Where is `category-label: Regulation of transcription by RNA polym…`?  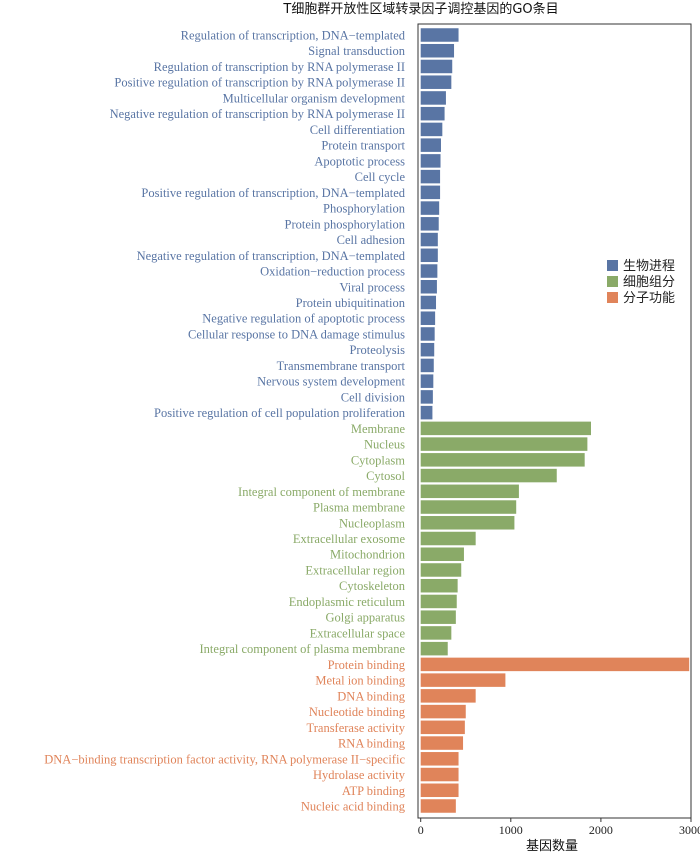 category-label: Regulation of transcription by RNA polym… is located at coordinates (279, 67).